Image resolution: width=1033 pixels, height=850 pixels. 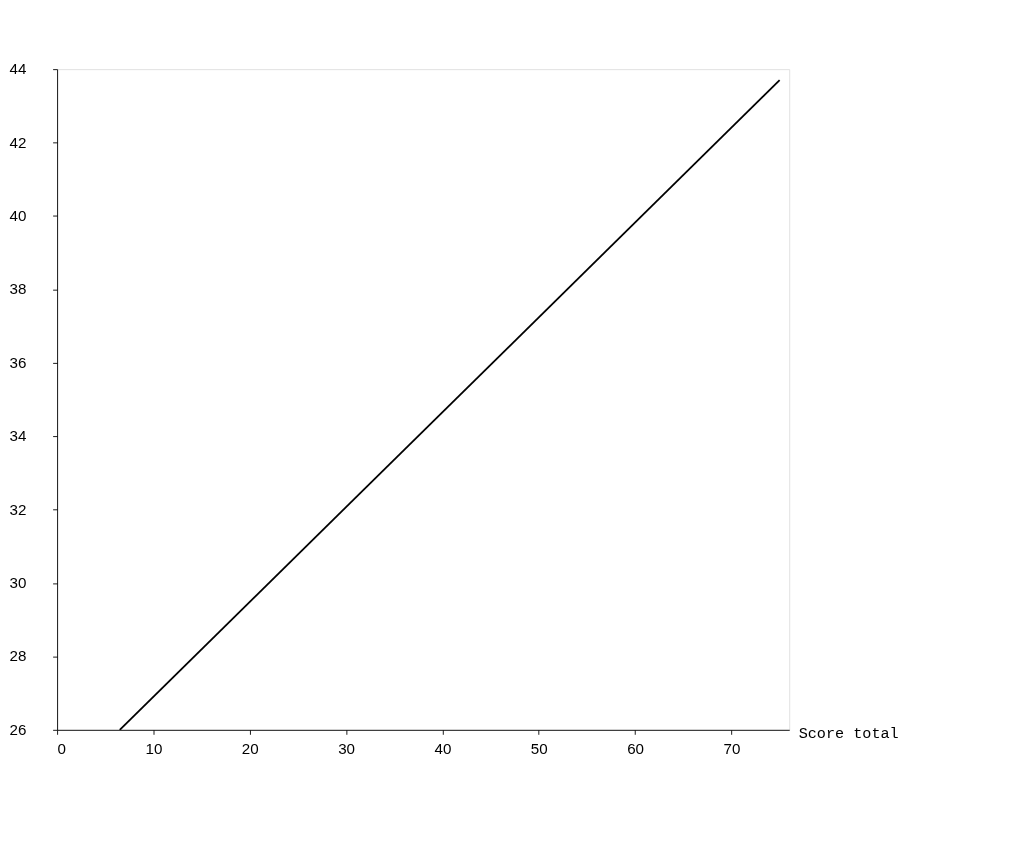 What do you see at coordinates (154, 748) in the screenshot?
I see `x-tick-label: 10` at bounding box center [154, 748].